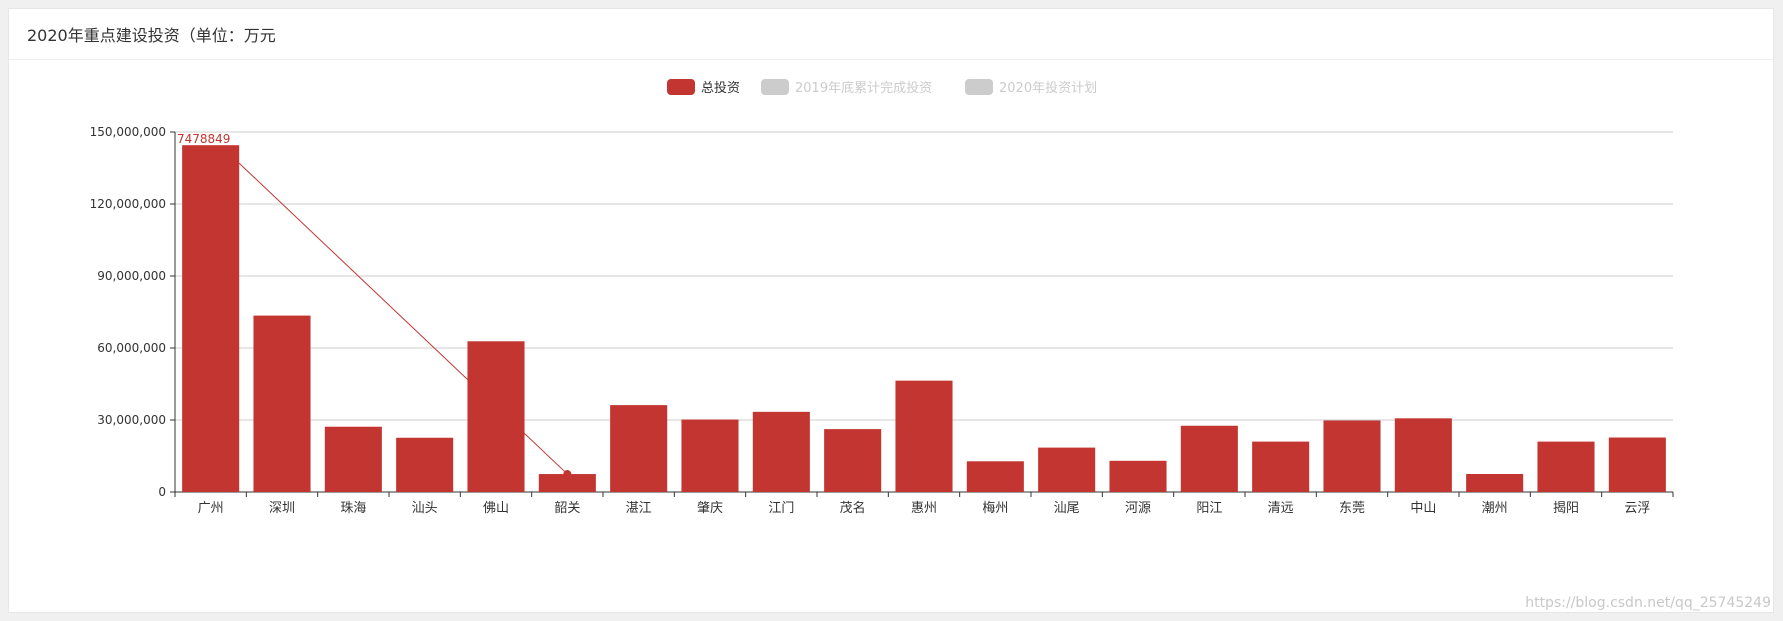 The image size is (1783, 621). What do you see at coordinates (128, 204) in the screenshot?
I see `y-tick-label: 120,000,000` at bounding box center [128, 204].